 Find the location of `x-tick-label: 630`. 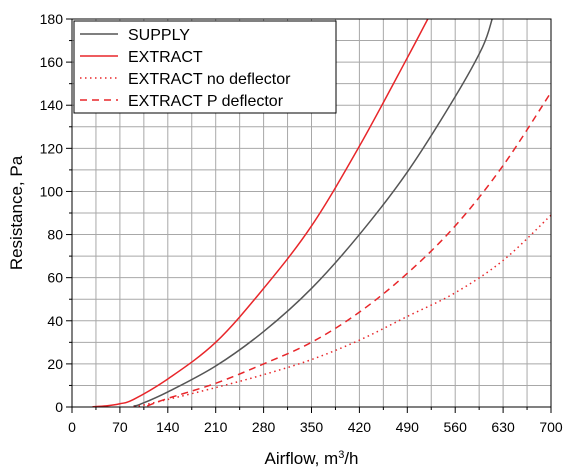

x-tick-label: 630 is located at coordinates (503, 427).